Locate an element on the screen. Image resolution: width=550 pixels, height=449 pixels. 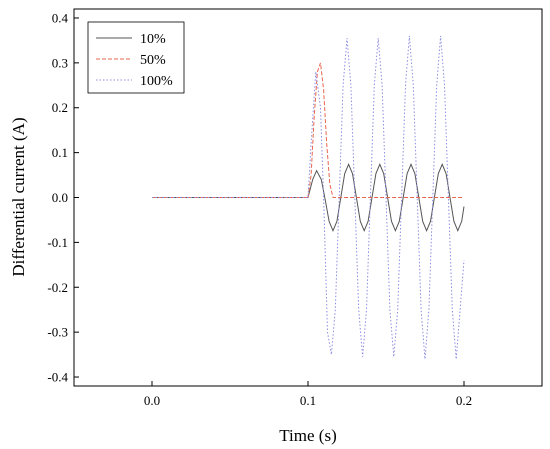
y-tick-label: -0.1 is located at coordinates (57, 242).